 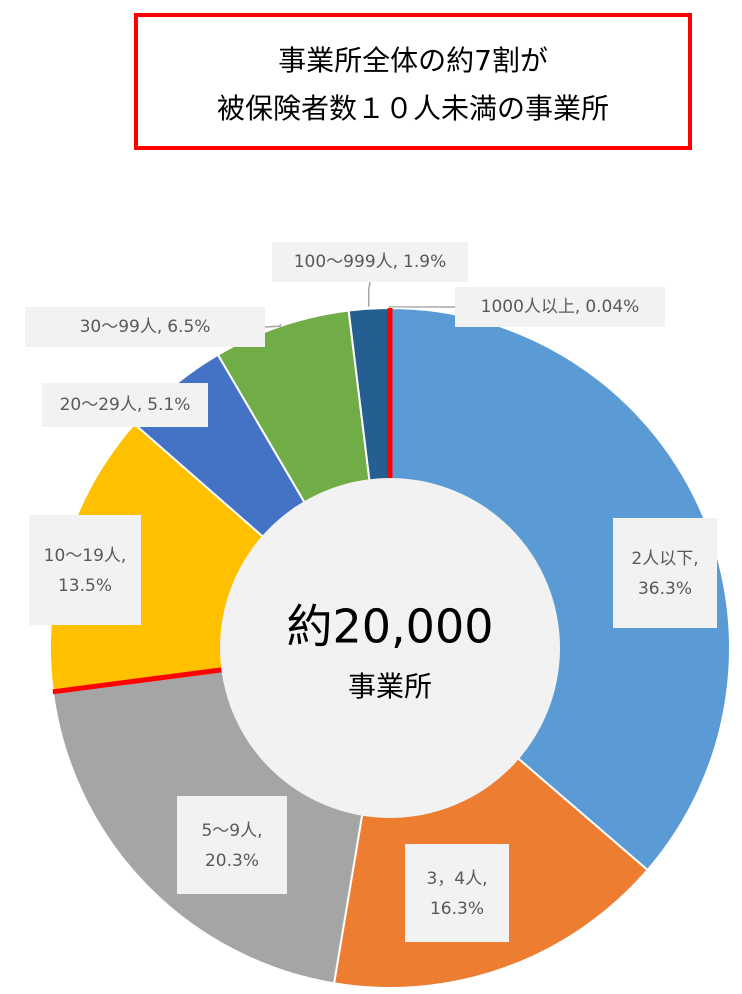 I want to click on category-label: 2人以下, so click(x=662, y=559).